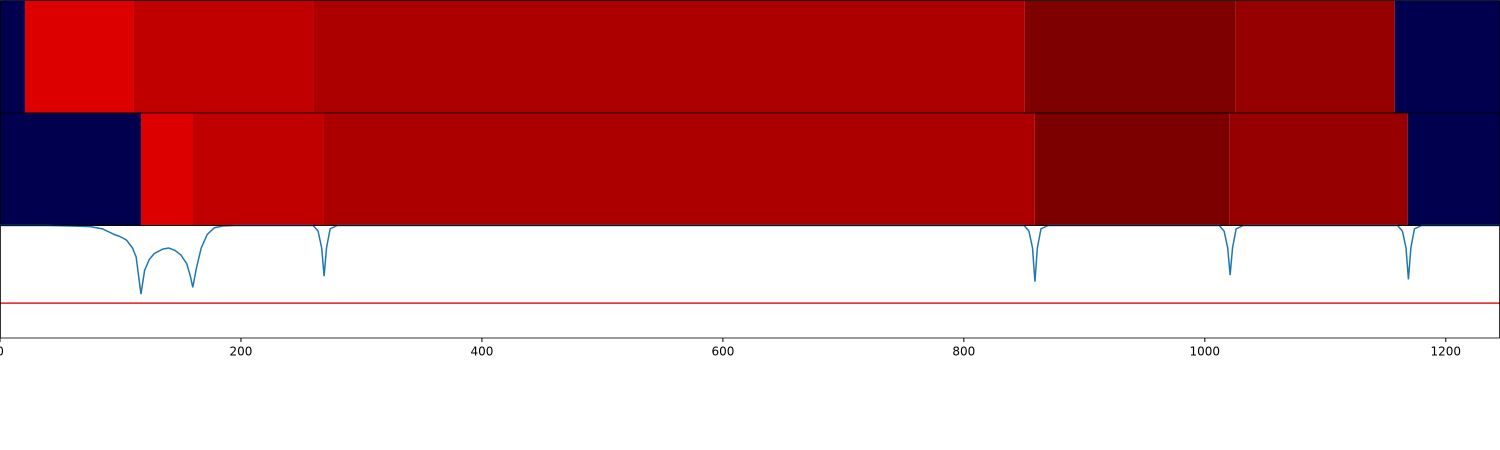  I want to click on x-tick-label: 1000, so click(1205, 352).